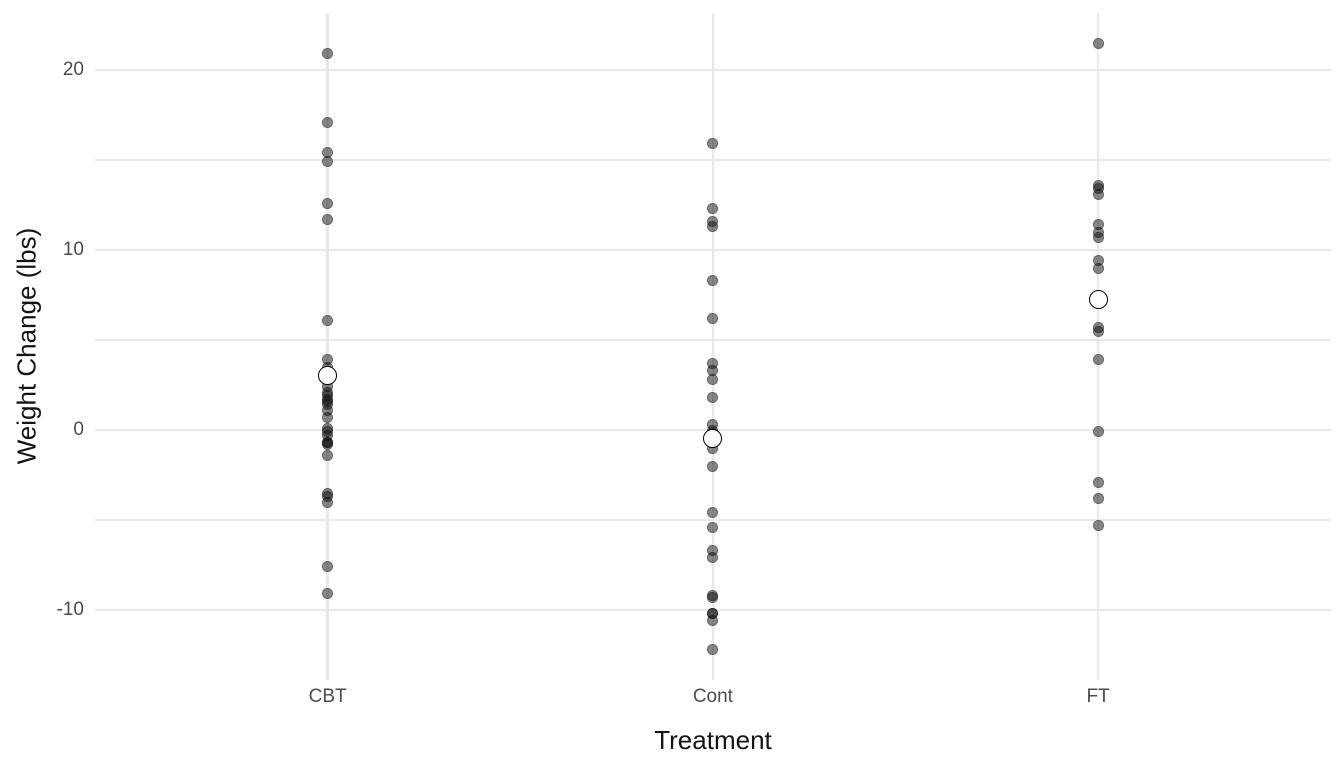  I want to click on group-mean-marker-cbt, so click(328, 376).